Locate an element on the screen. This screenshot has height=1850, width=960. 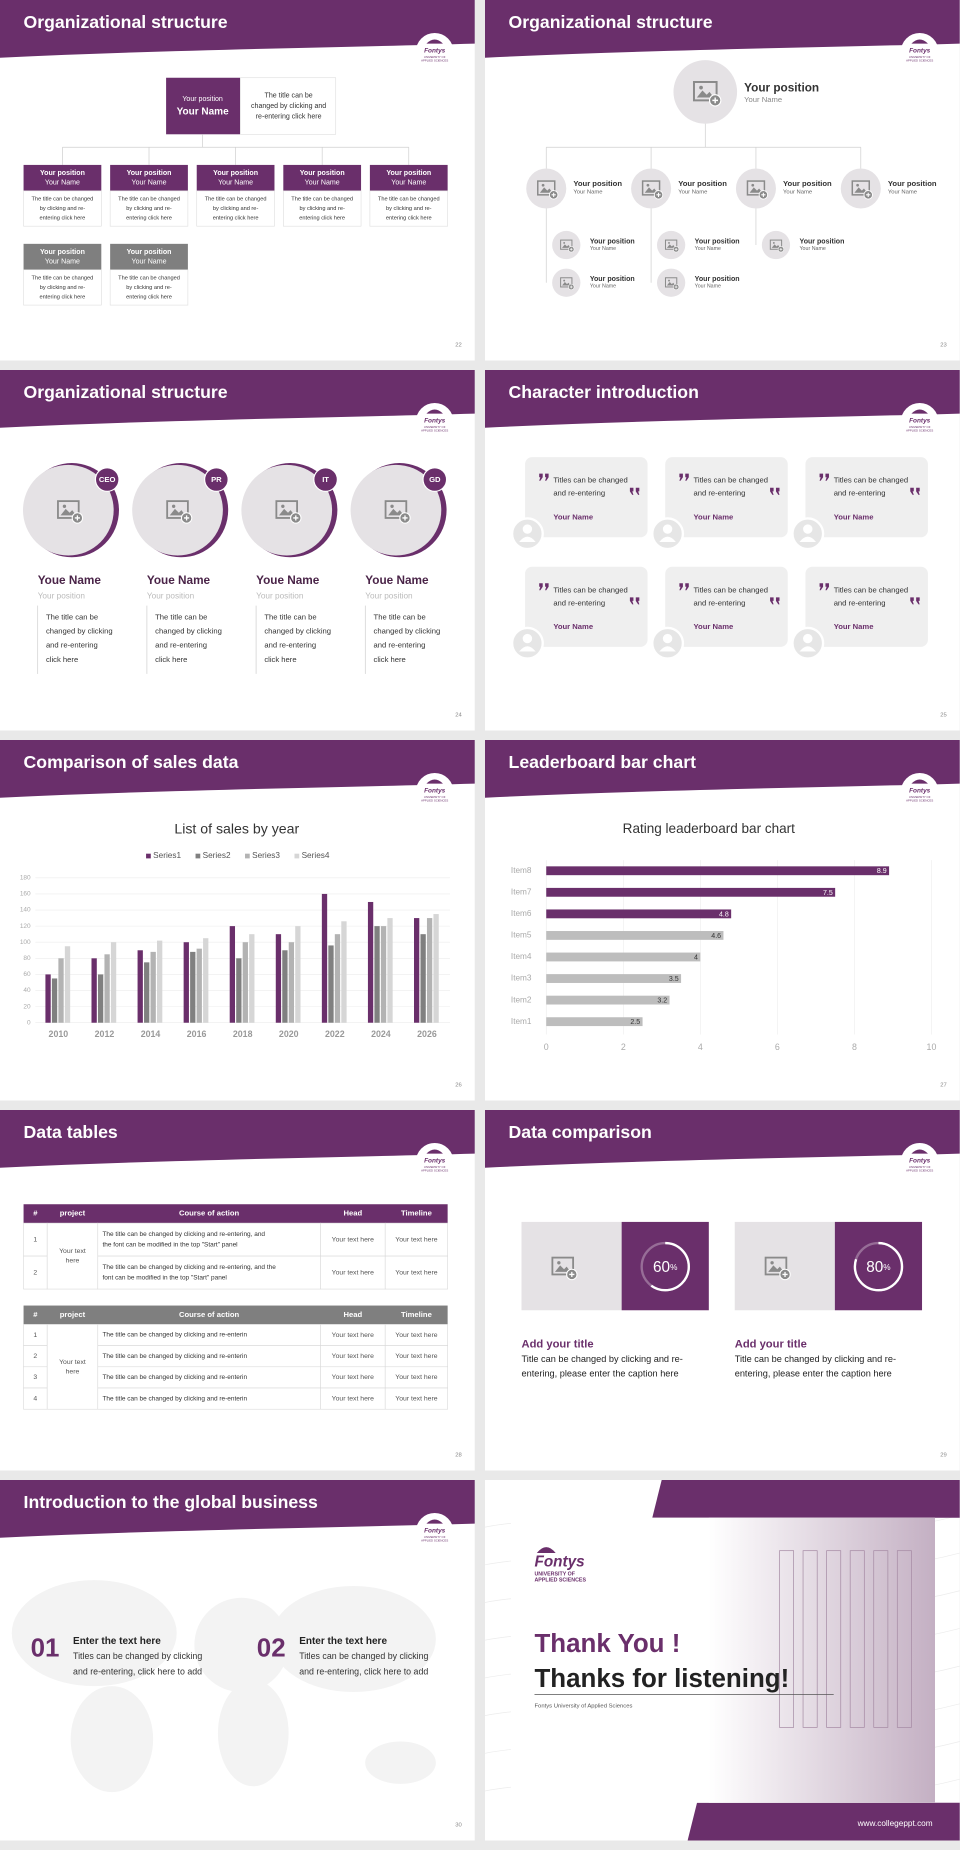
column-header: Timeline is located at coordinates (416, 1213).